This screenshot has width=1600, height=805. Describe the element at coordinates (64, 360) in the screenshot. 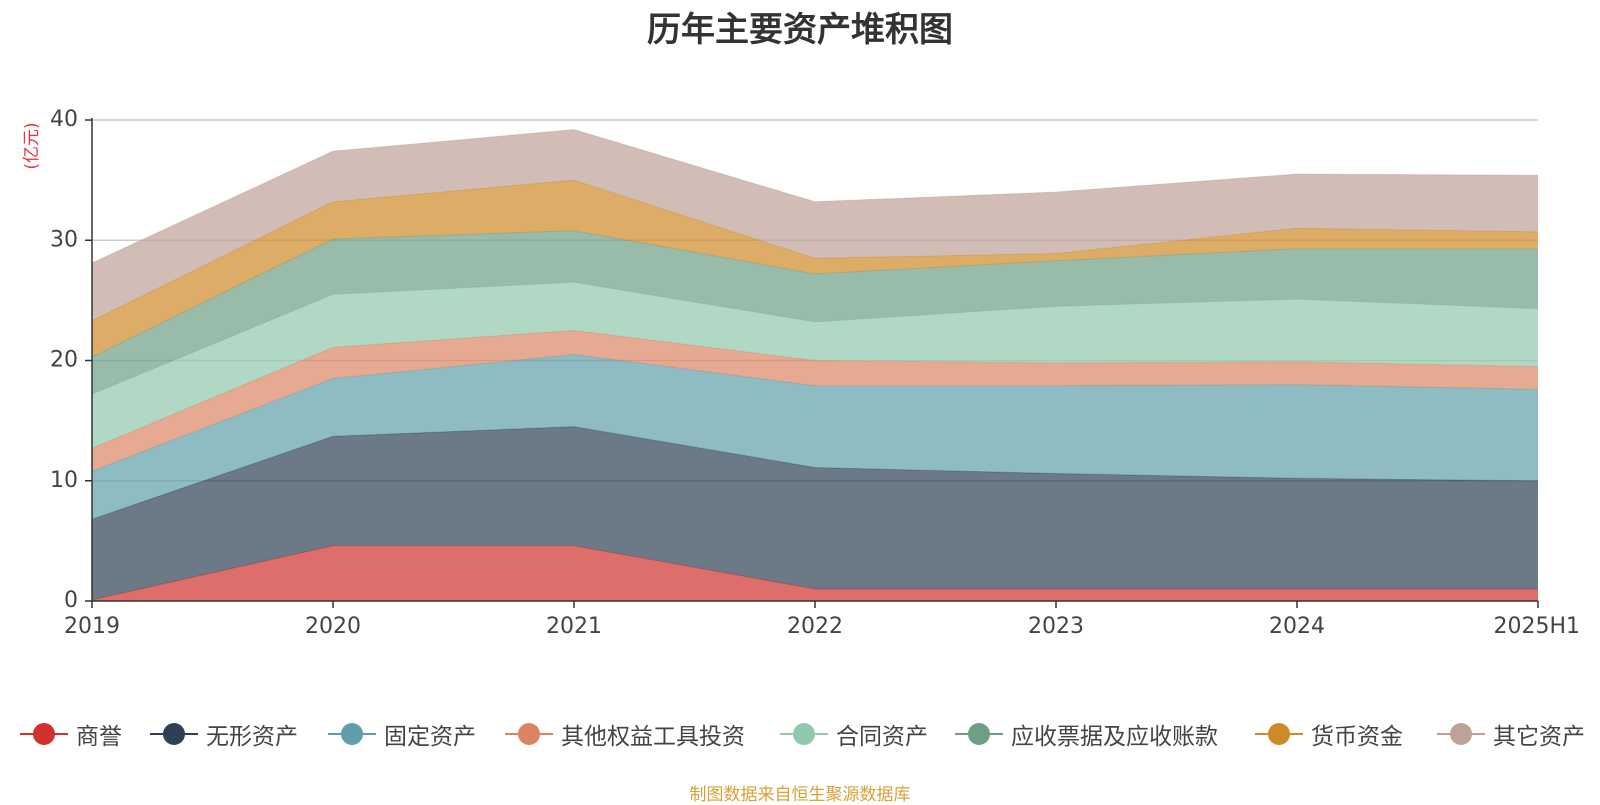

I see `y-tick-label-20: 20` at that location.